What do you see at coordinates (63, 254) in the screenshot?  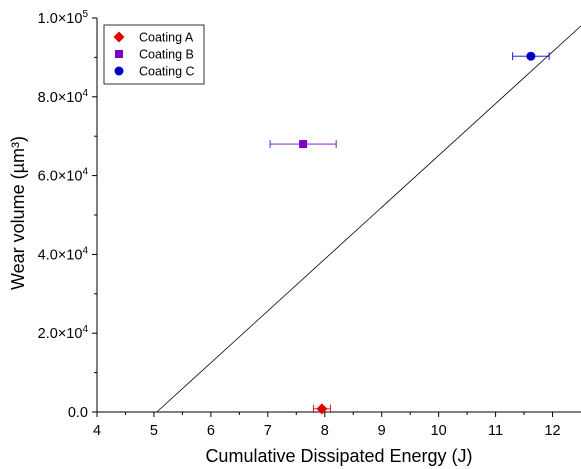 I see `y-tick-label: 4.0×10⁴` at bounding box center [63, 254].